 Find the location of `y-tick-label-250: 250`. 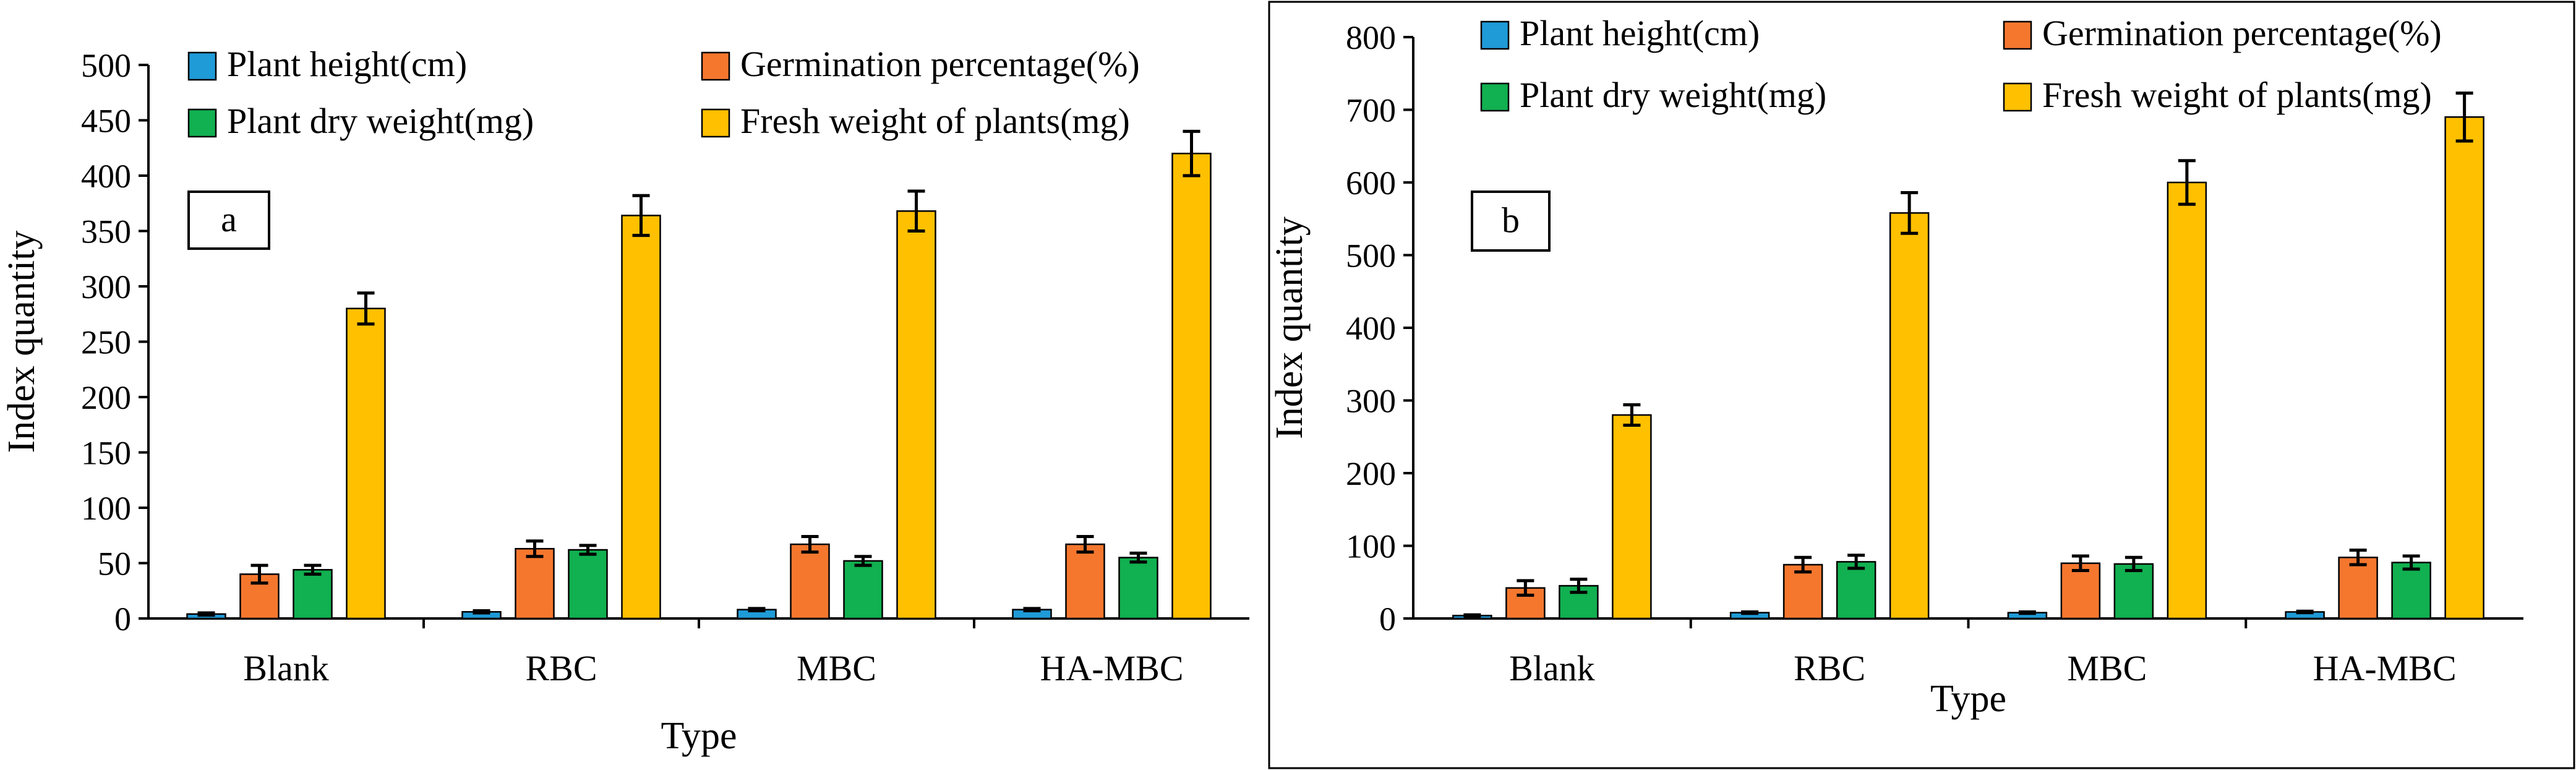

y-tick-label-250: 250 is located at coordinates (106, 342).